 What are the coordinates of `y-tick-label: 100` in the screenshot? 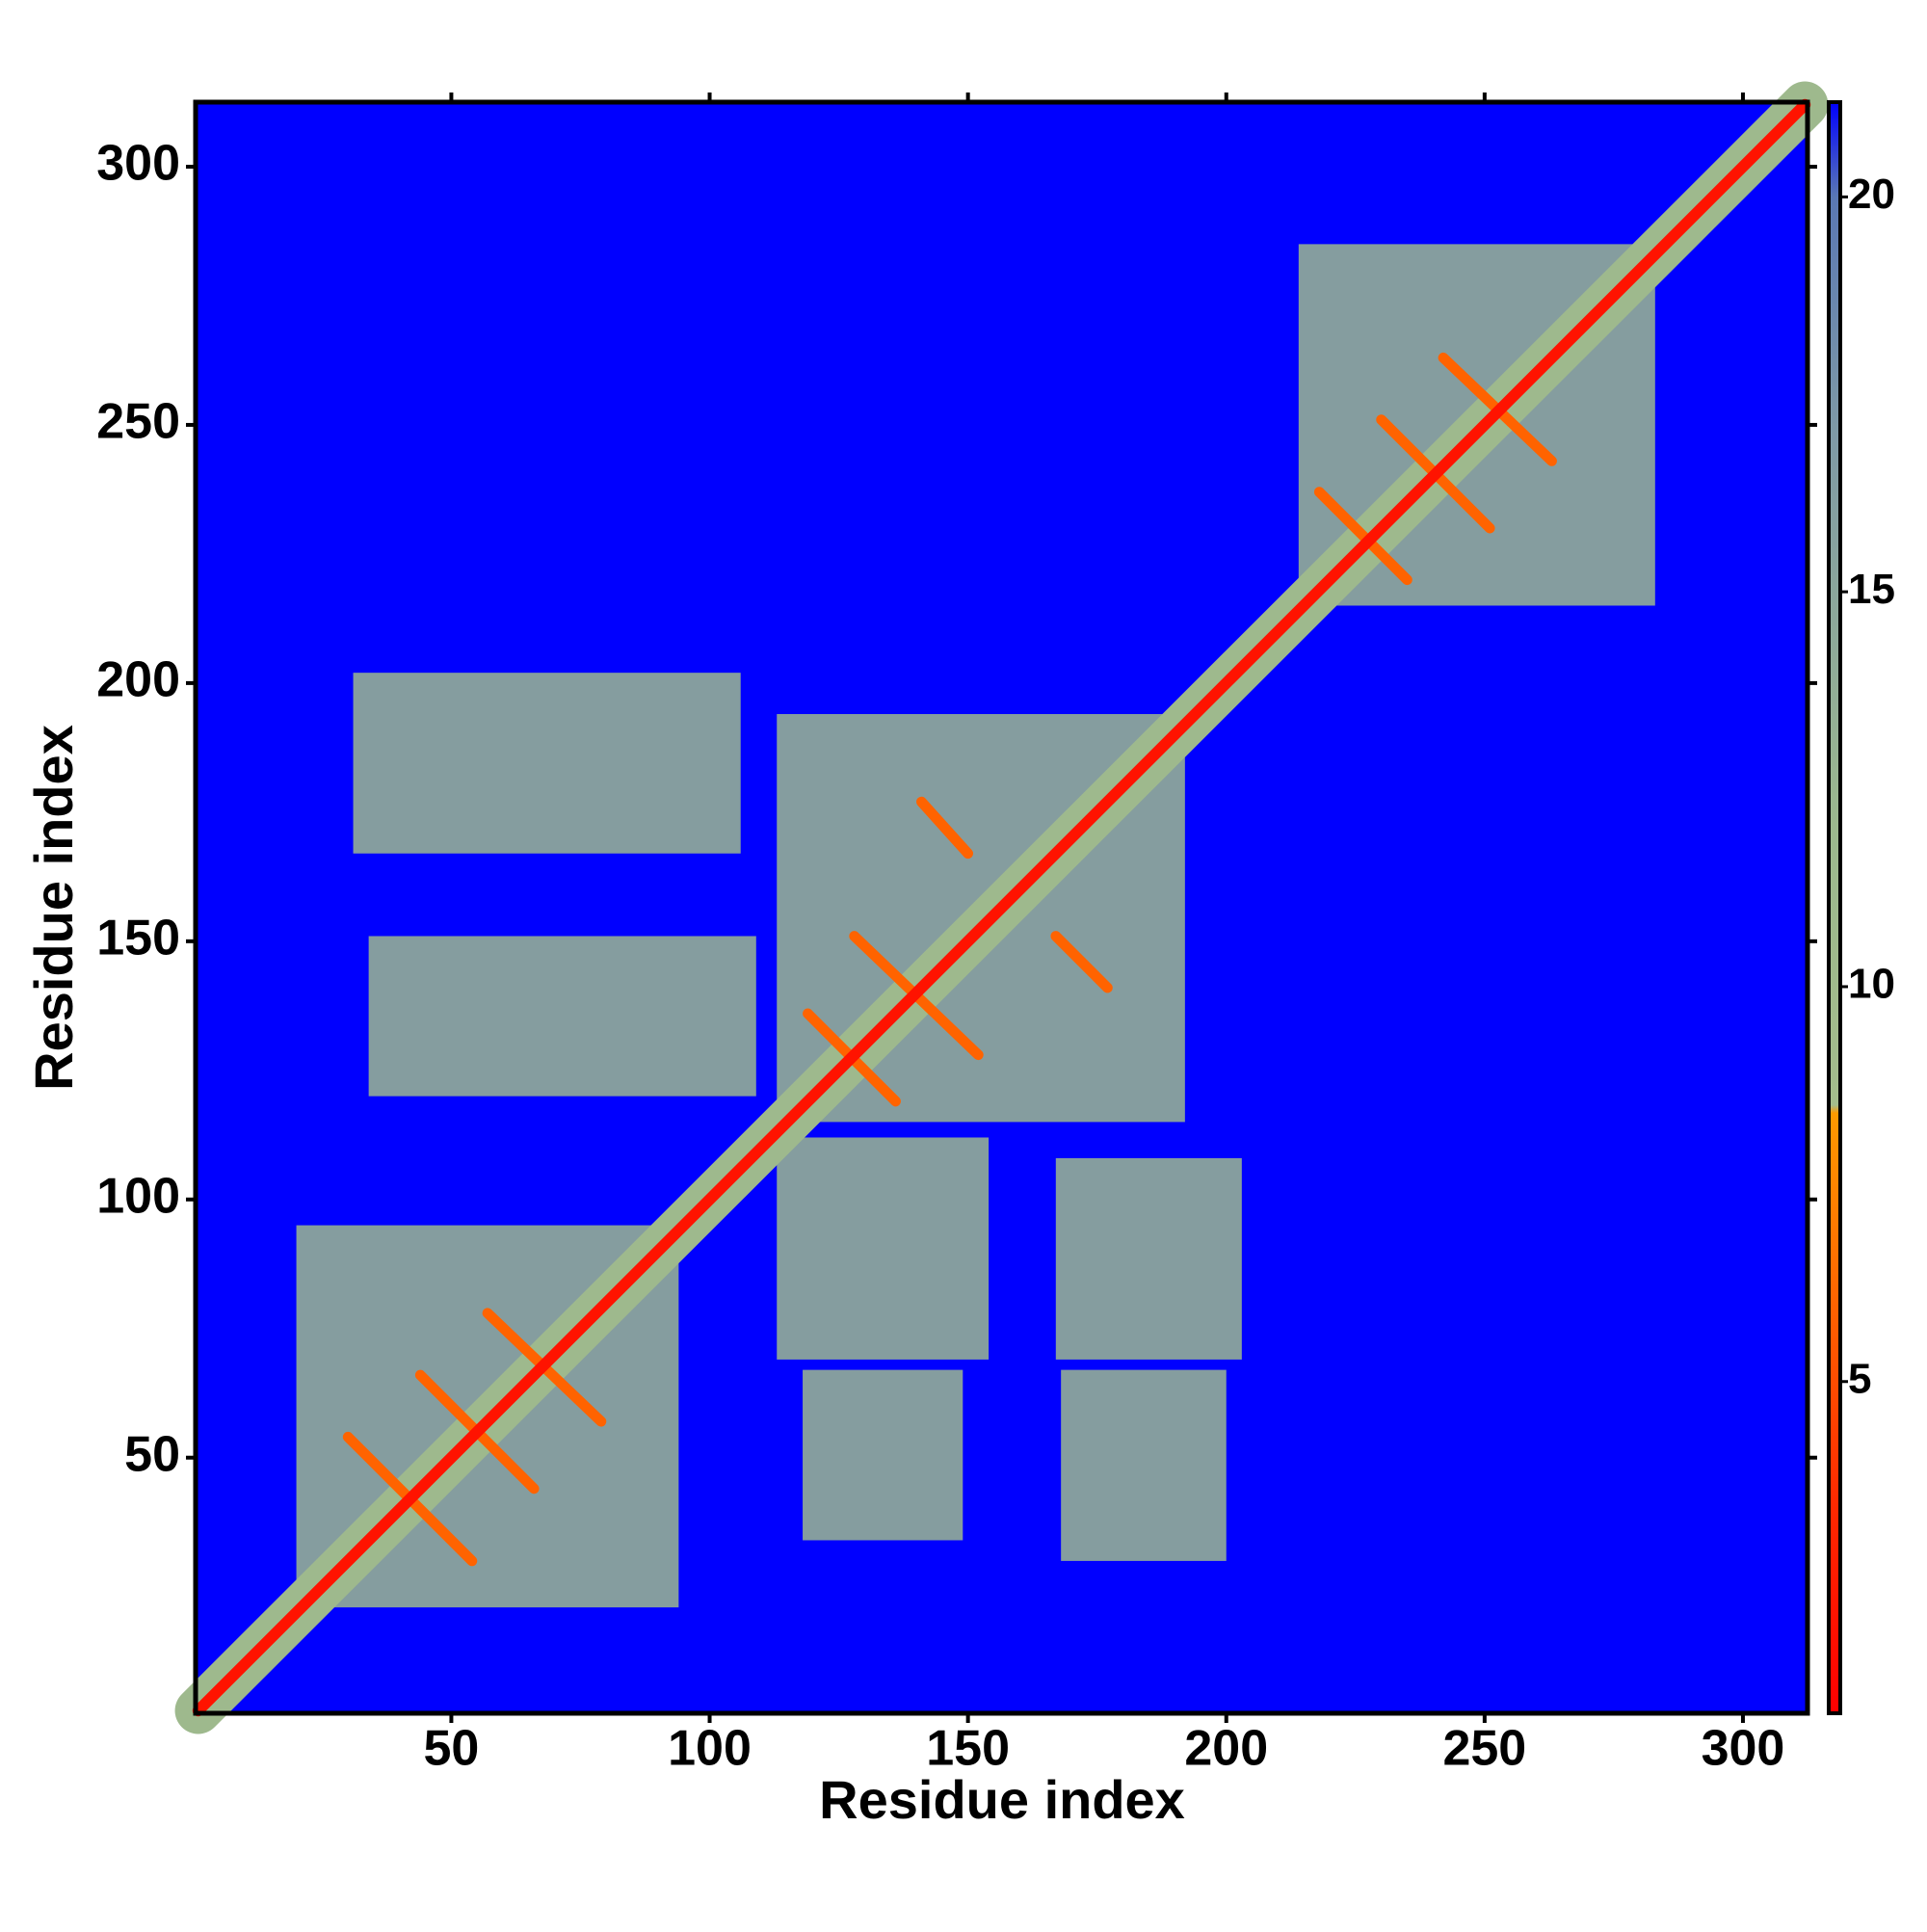 It's located at (138, 1197).